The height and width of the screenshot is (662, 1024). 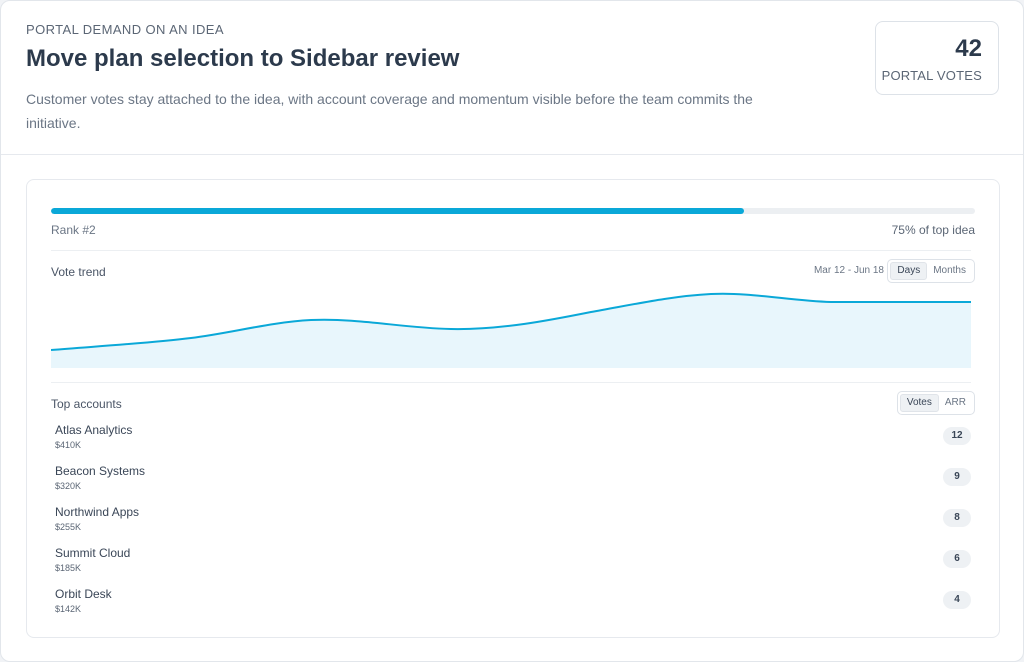 What do you see at coordinates (97, 512) in the screenshot?
I see `account-name: Northwind Apps` at bounding box center [97, 512].